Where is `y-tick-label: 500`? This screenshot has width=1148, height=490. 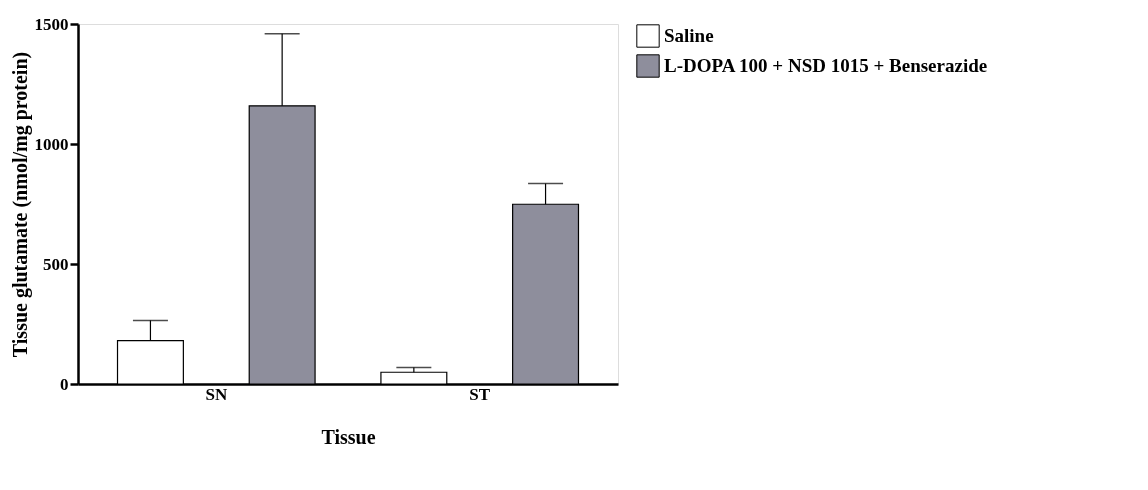
y-tick-label: 500 is located at coordinates (56, 264).